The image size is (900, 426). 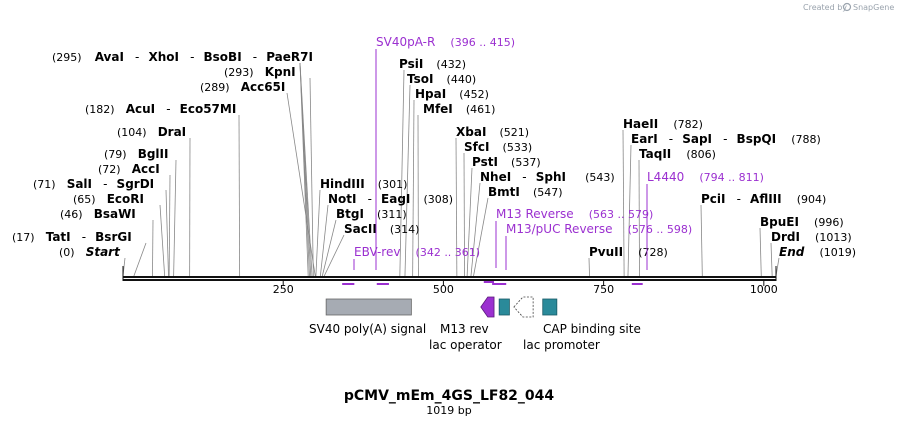 I want to click on enzyme-name: NheI, so click(x=495, y=177).